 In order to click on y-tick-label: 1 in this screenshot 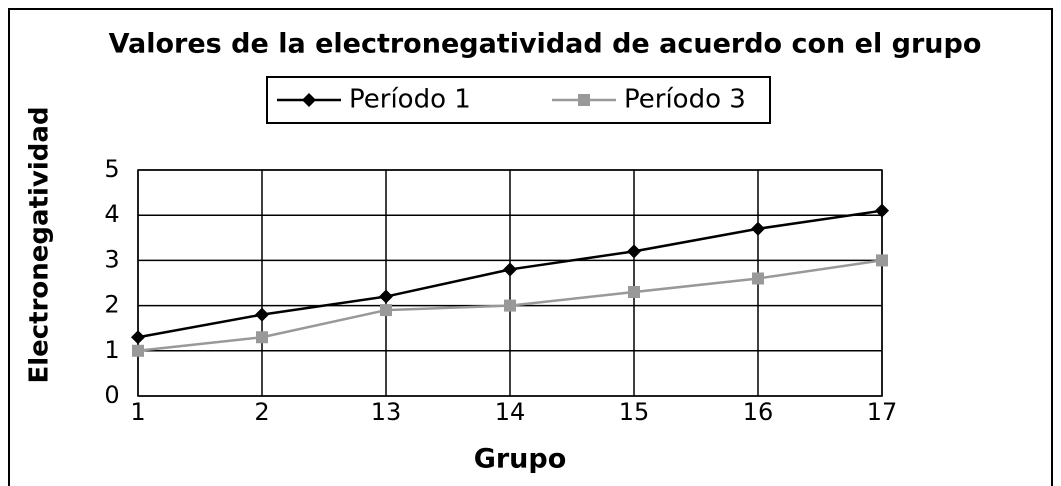, I will do `click(111, 350)`.